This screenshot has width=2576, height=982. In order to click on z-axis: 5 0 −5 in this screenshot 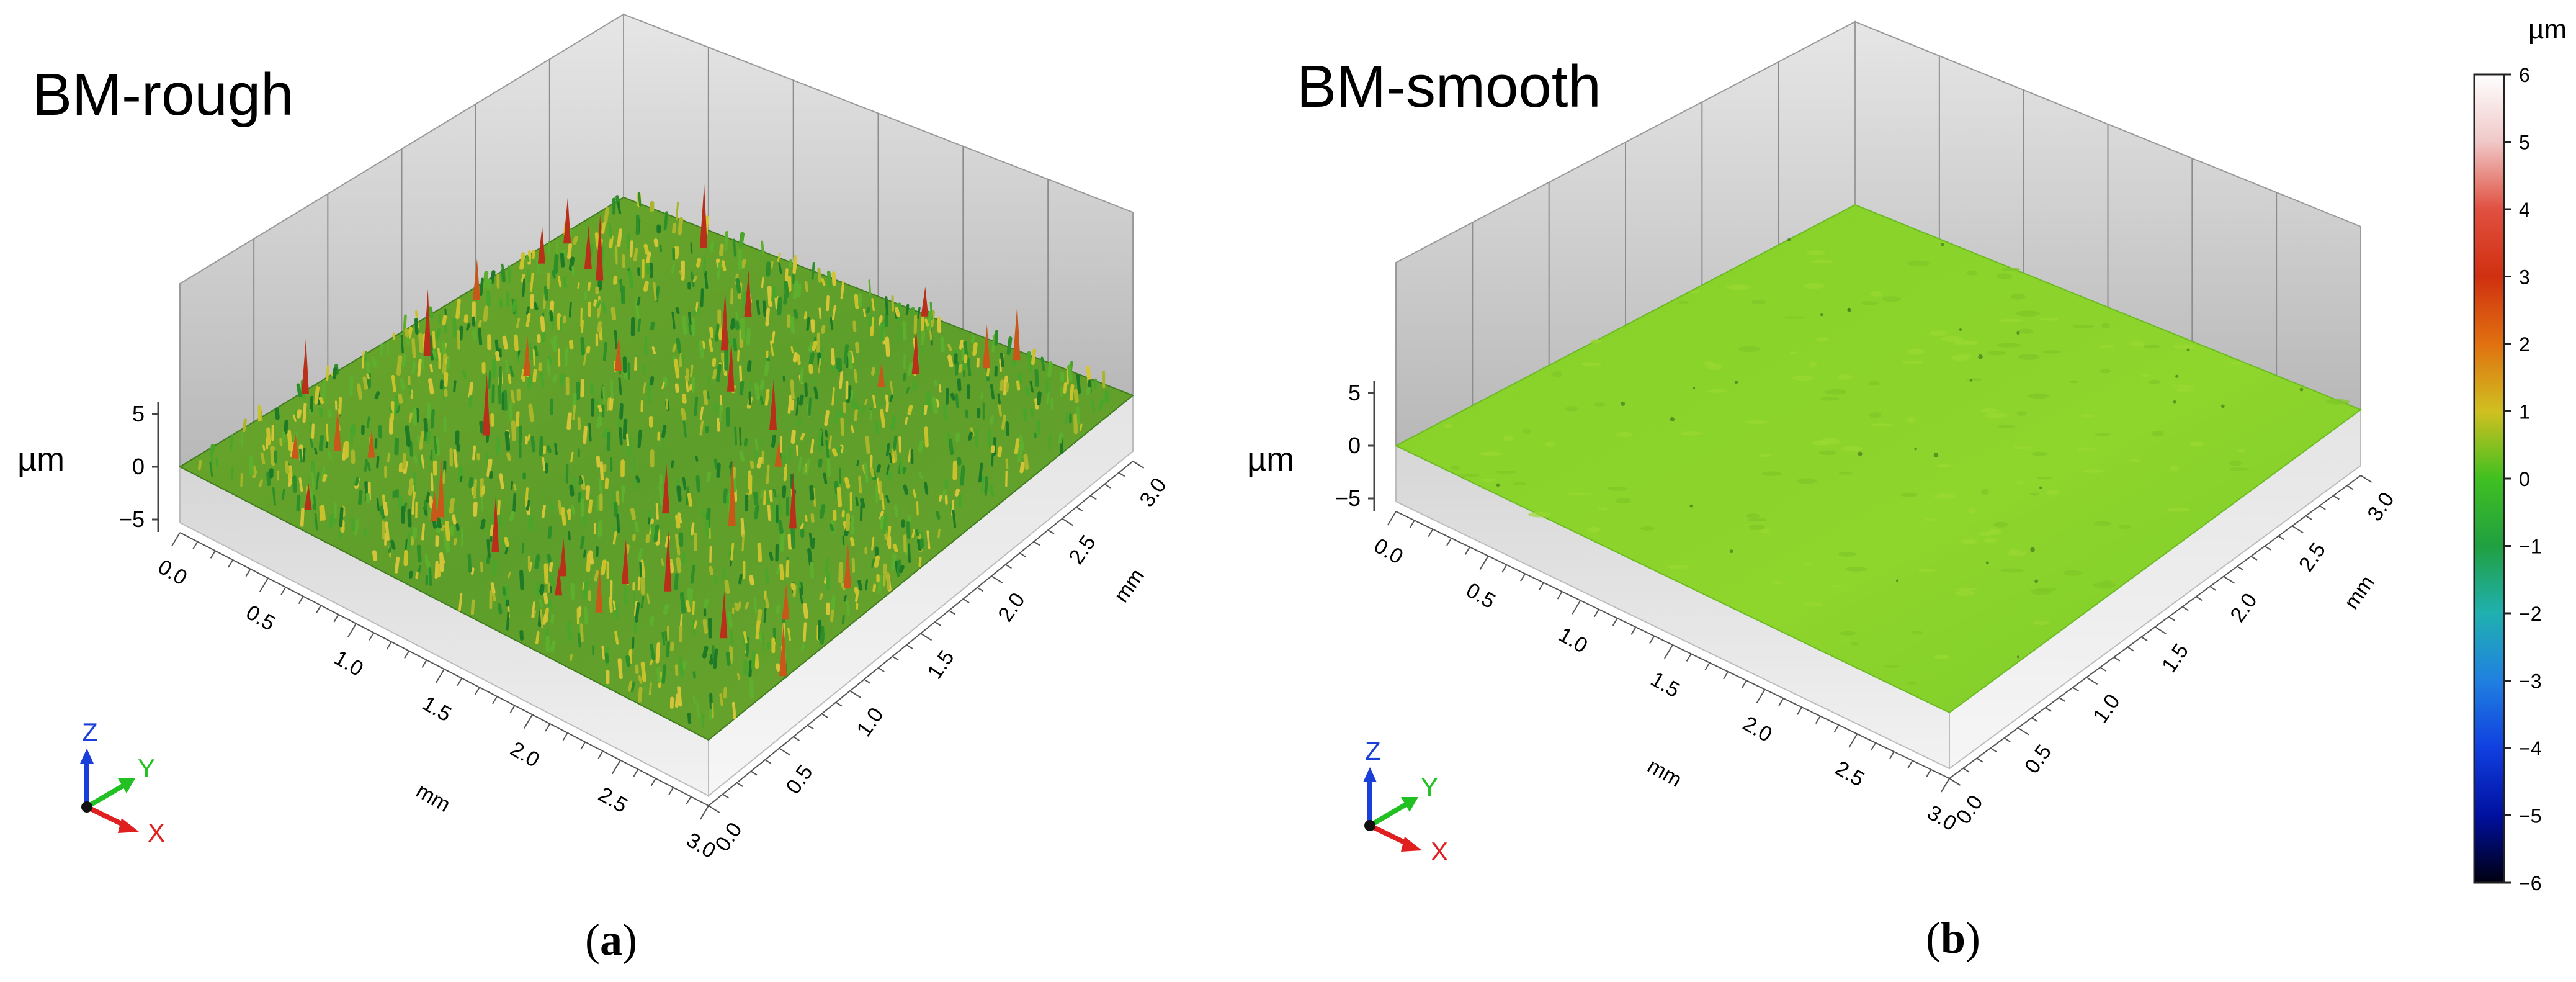, I will do `click(1355, 445)`.